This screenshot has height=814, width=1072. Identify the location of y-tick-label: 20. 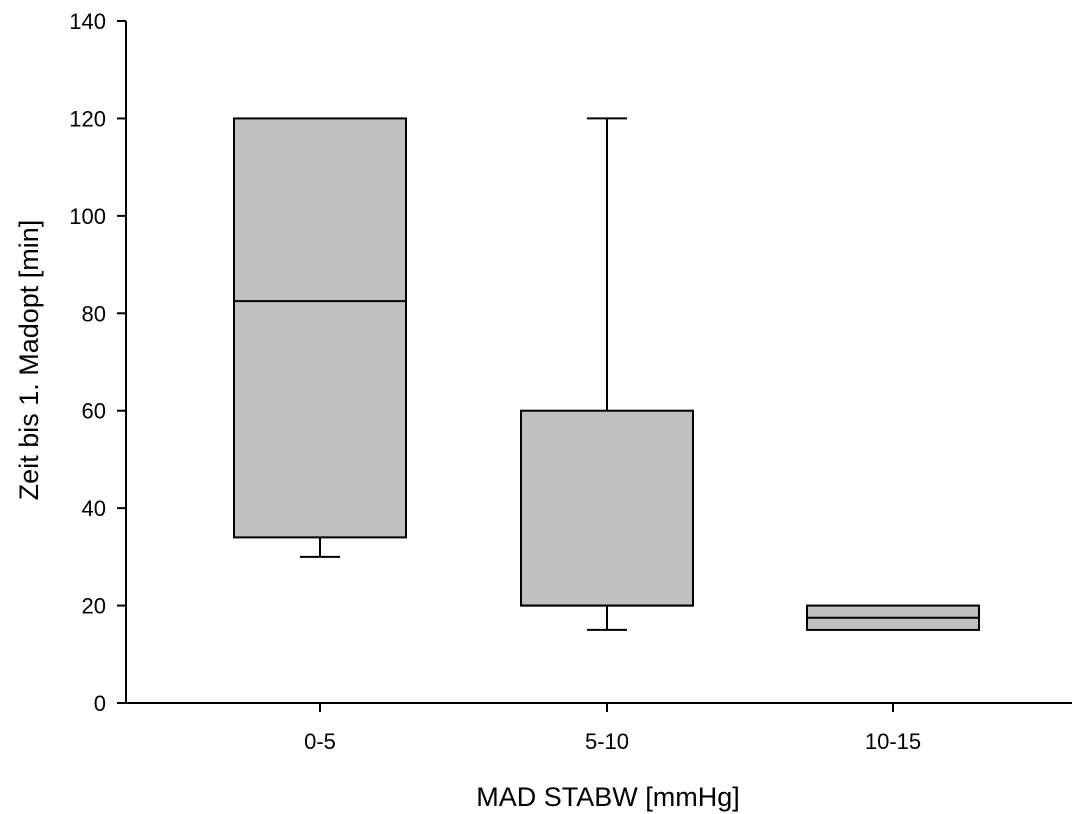
(94, 606).